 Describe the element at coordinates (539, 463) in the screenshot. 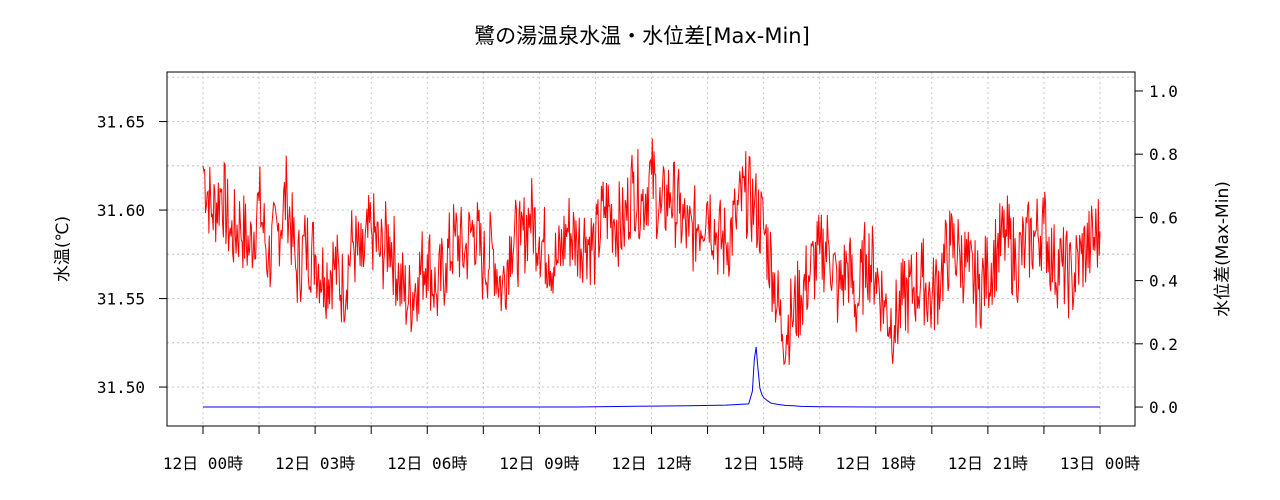

I see `x-tick-label: 12日 09時` at that location.